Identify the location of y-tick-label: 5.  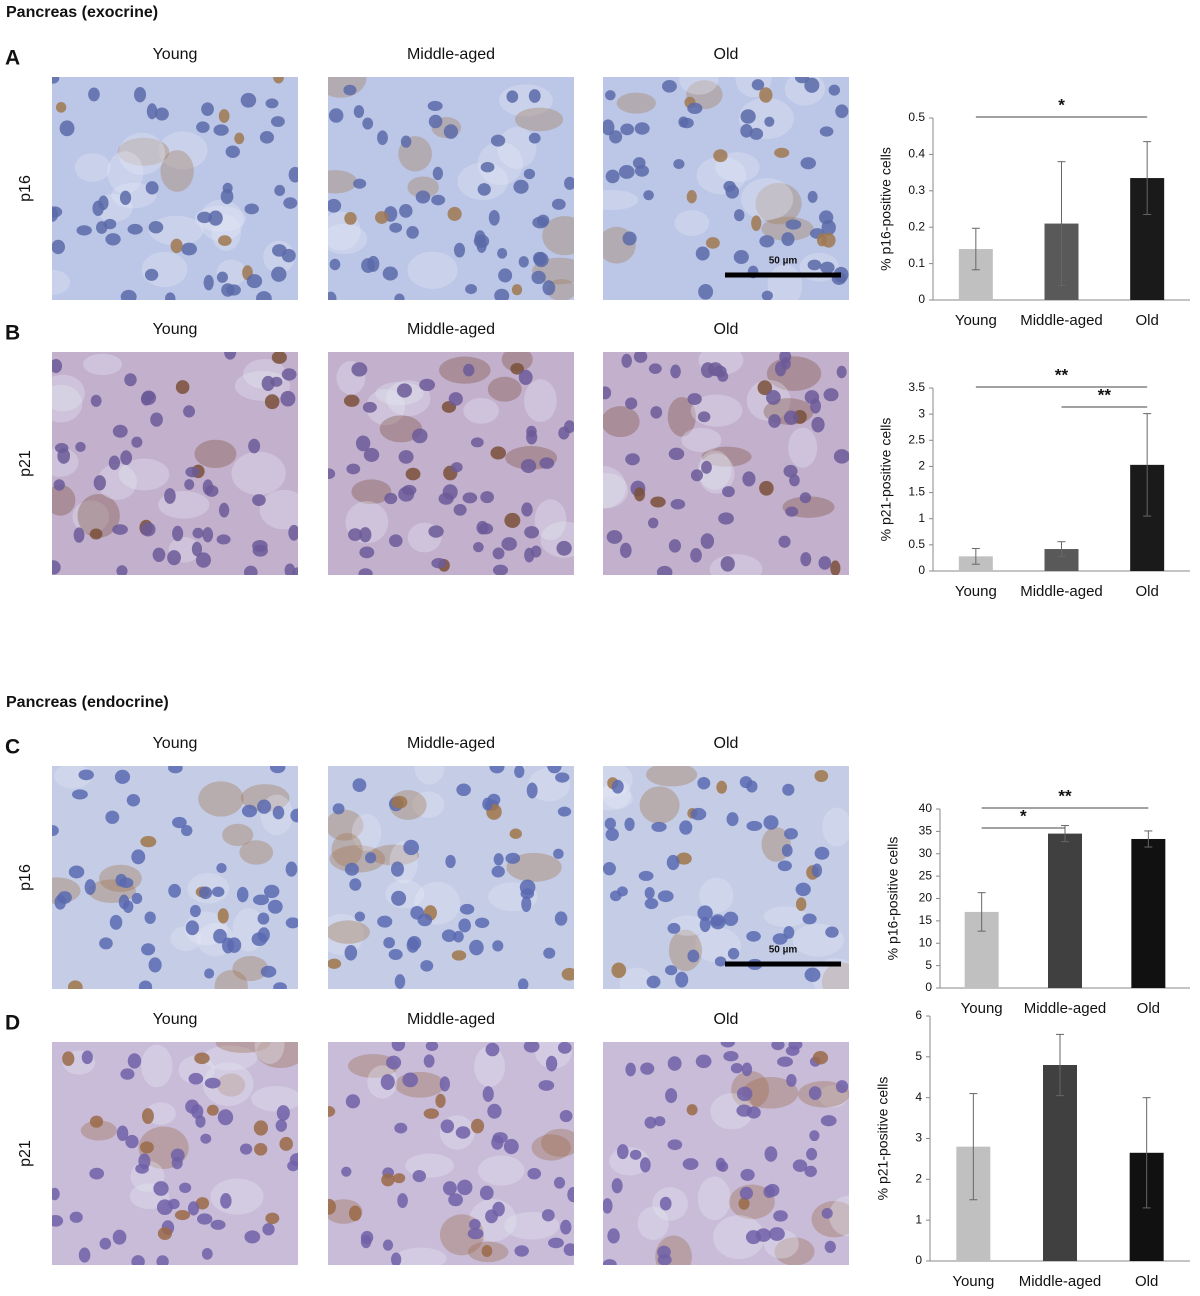
(918, 1056).